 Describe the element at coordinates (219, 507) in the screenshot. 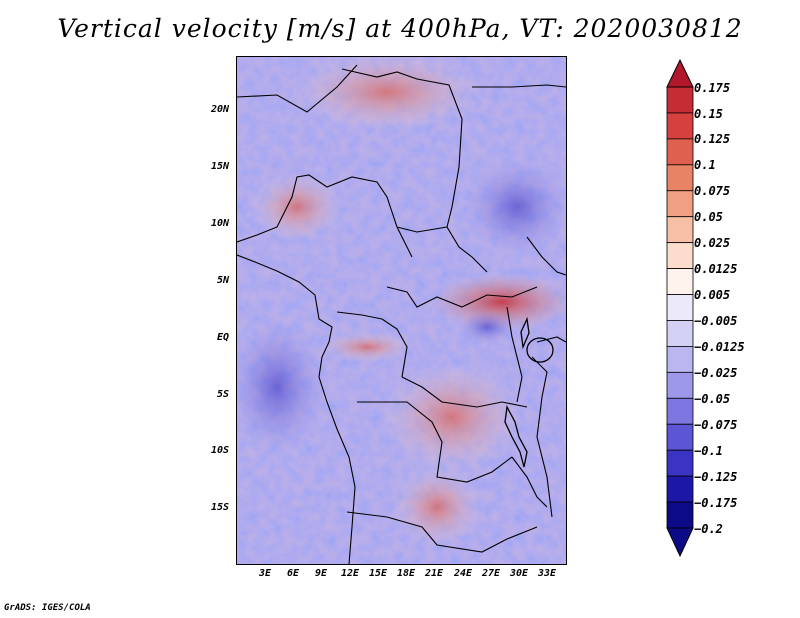

I see `y-tick: 15S` at that location.